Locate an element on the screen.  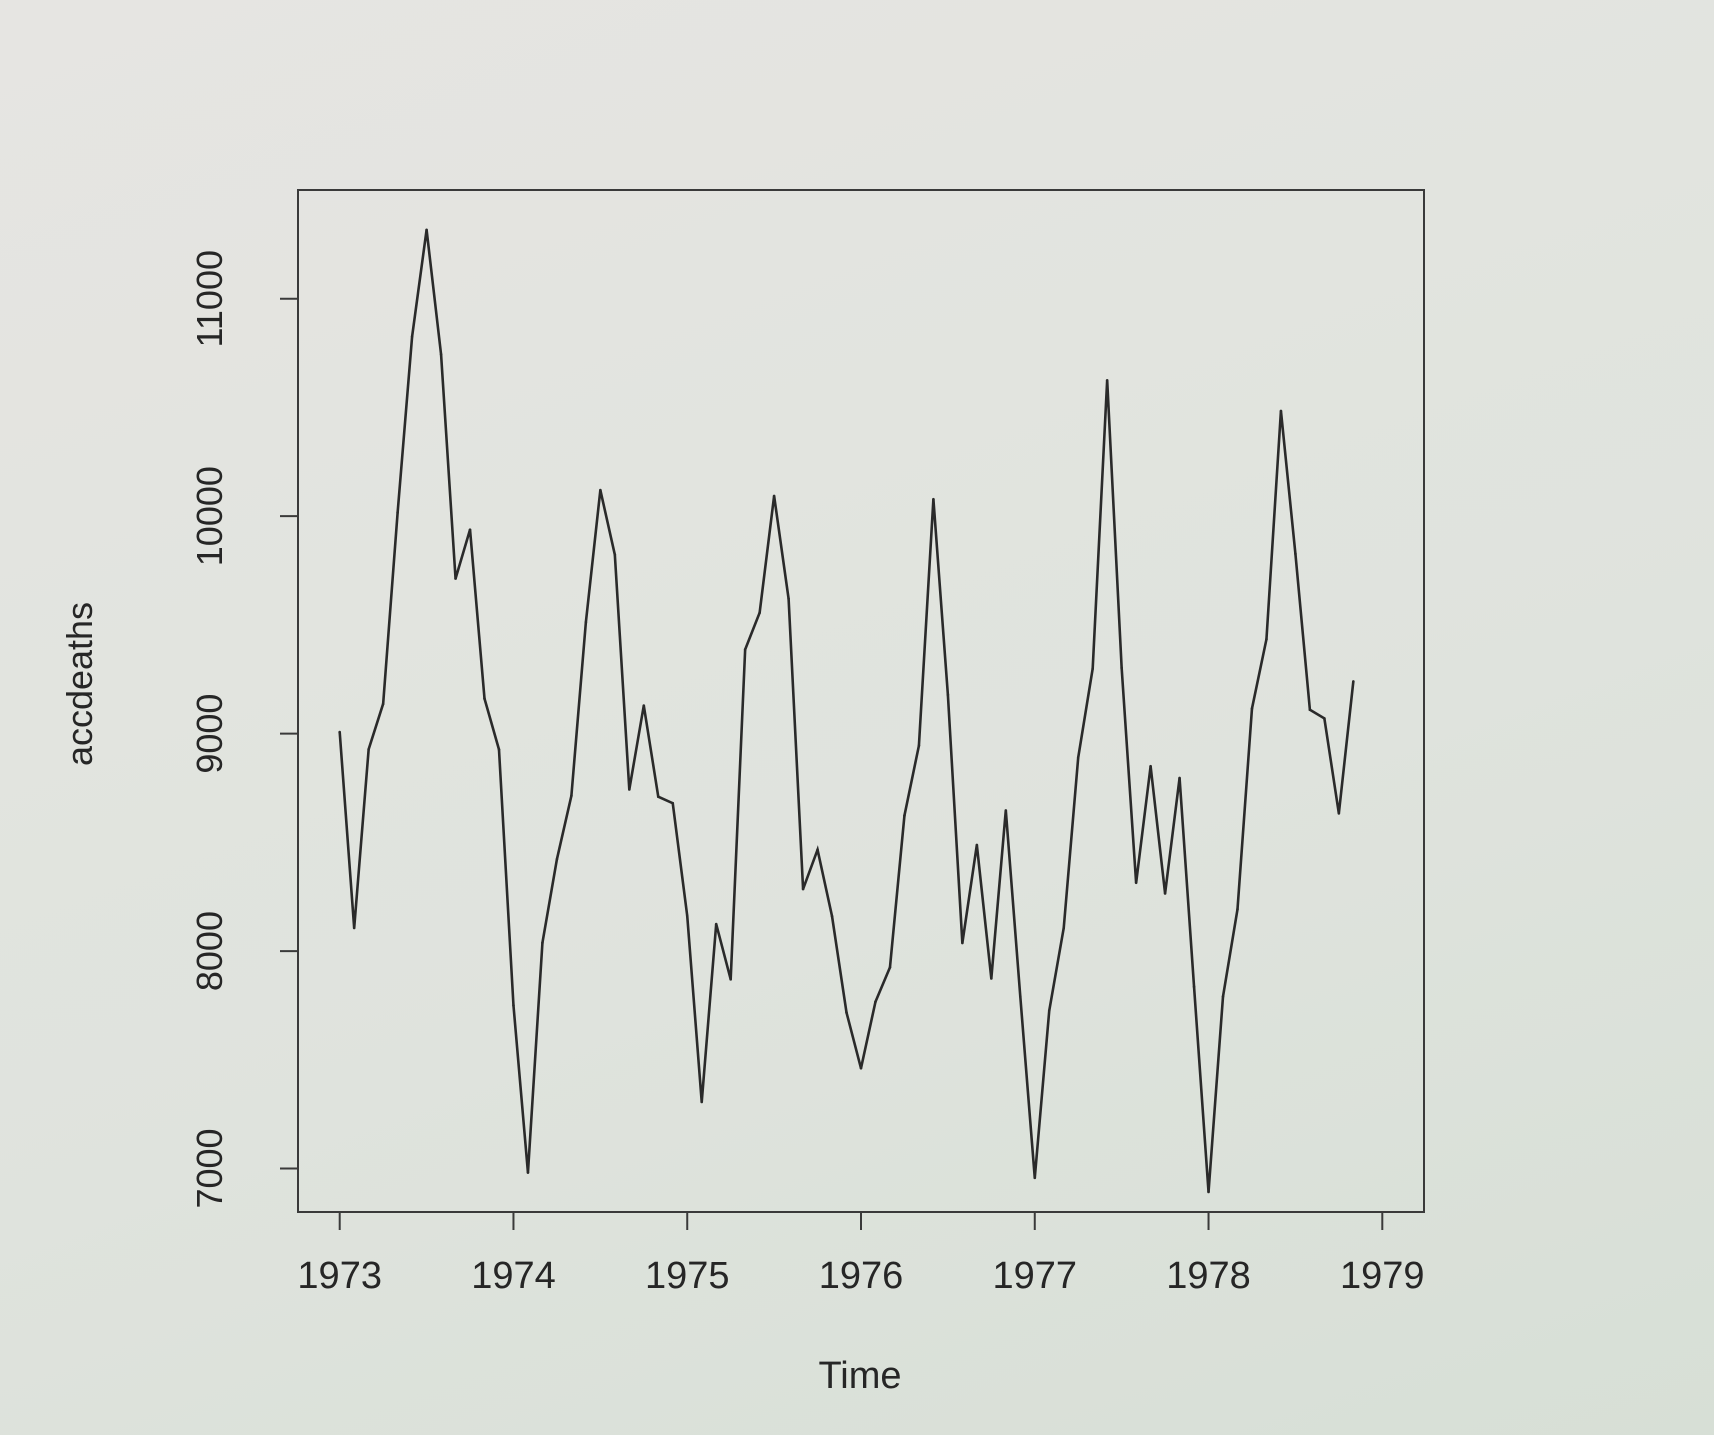
y-tick-label: 7000 is located at coordinates (209, 1168).